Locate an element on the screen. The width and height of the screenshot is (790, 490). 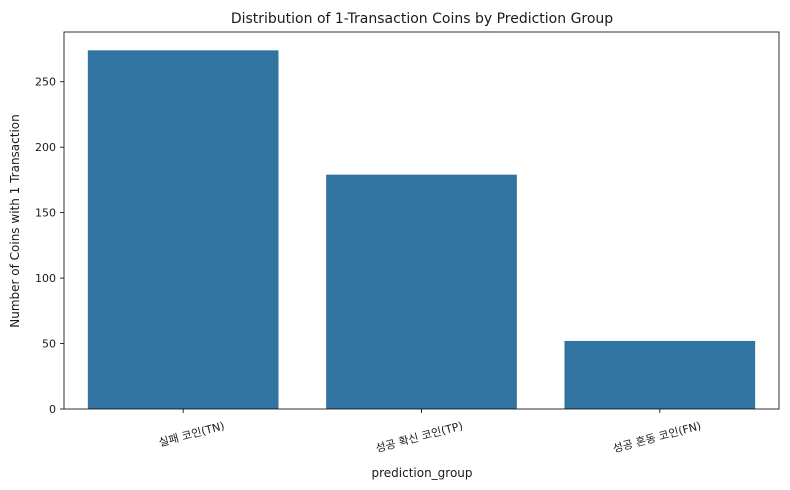
y-tick-label-5: 250 is located at coordinates (45, 82).